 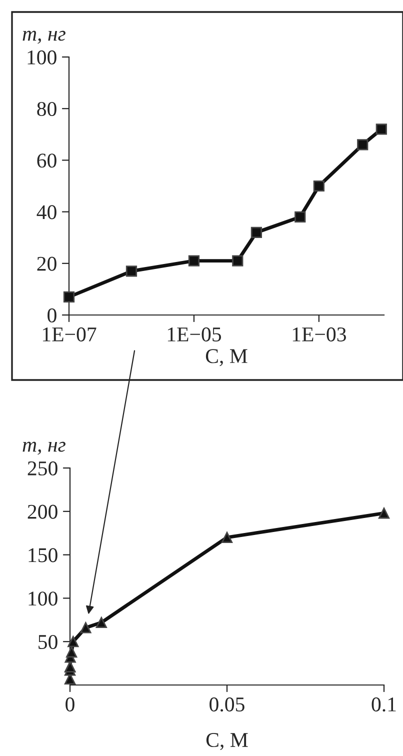 I want to click on y-tick-label: 0, so click(x=52, y=315).